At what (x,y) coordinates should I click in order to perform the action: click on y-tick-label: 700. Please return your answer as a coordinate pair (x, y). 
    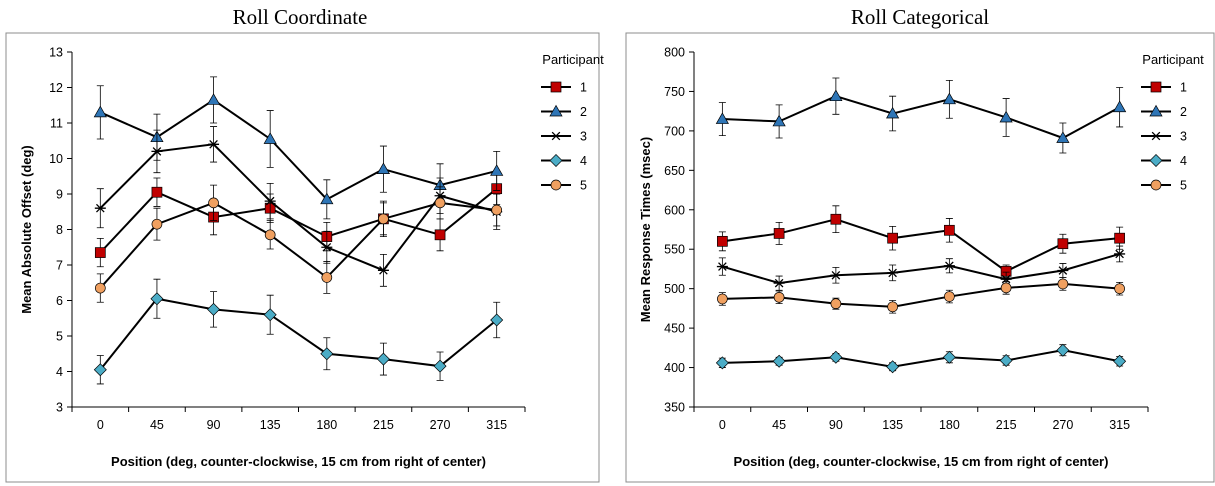
    Looking at the image, I should click on (674, 131).